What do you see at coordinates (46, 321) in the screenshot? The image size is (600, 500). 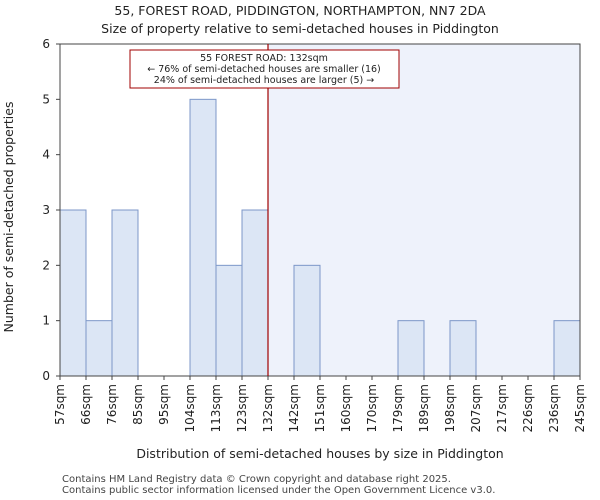 I see `y-tick-label: 1` at bounding box center [46, 321].